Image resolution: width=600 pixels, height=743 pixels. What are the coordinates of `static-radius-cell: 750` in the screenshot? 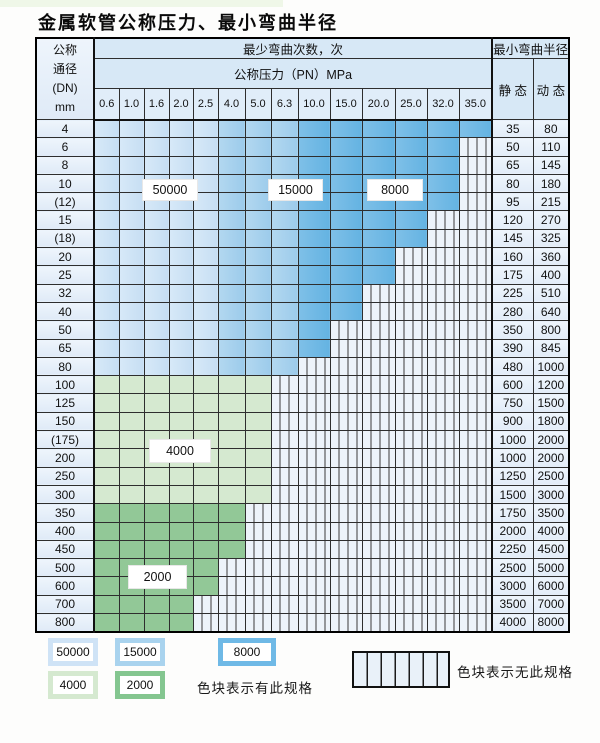 It's located at (512, 403).